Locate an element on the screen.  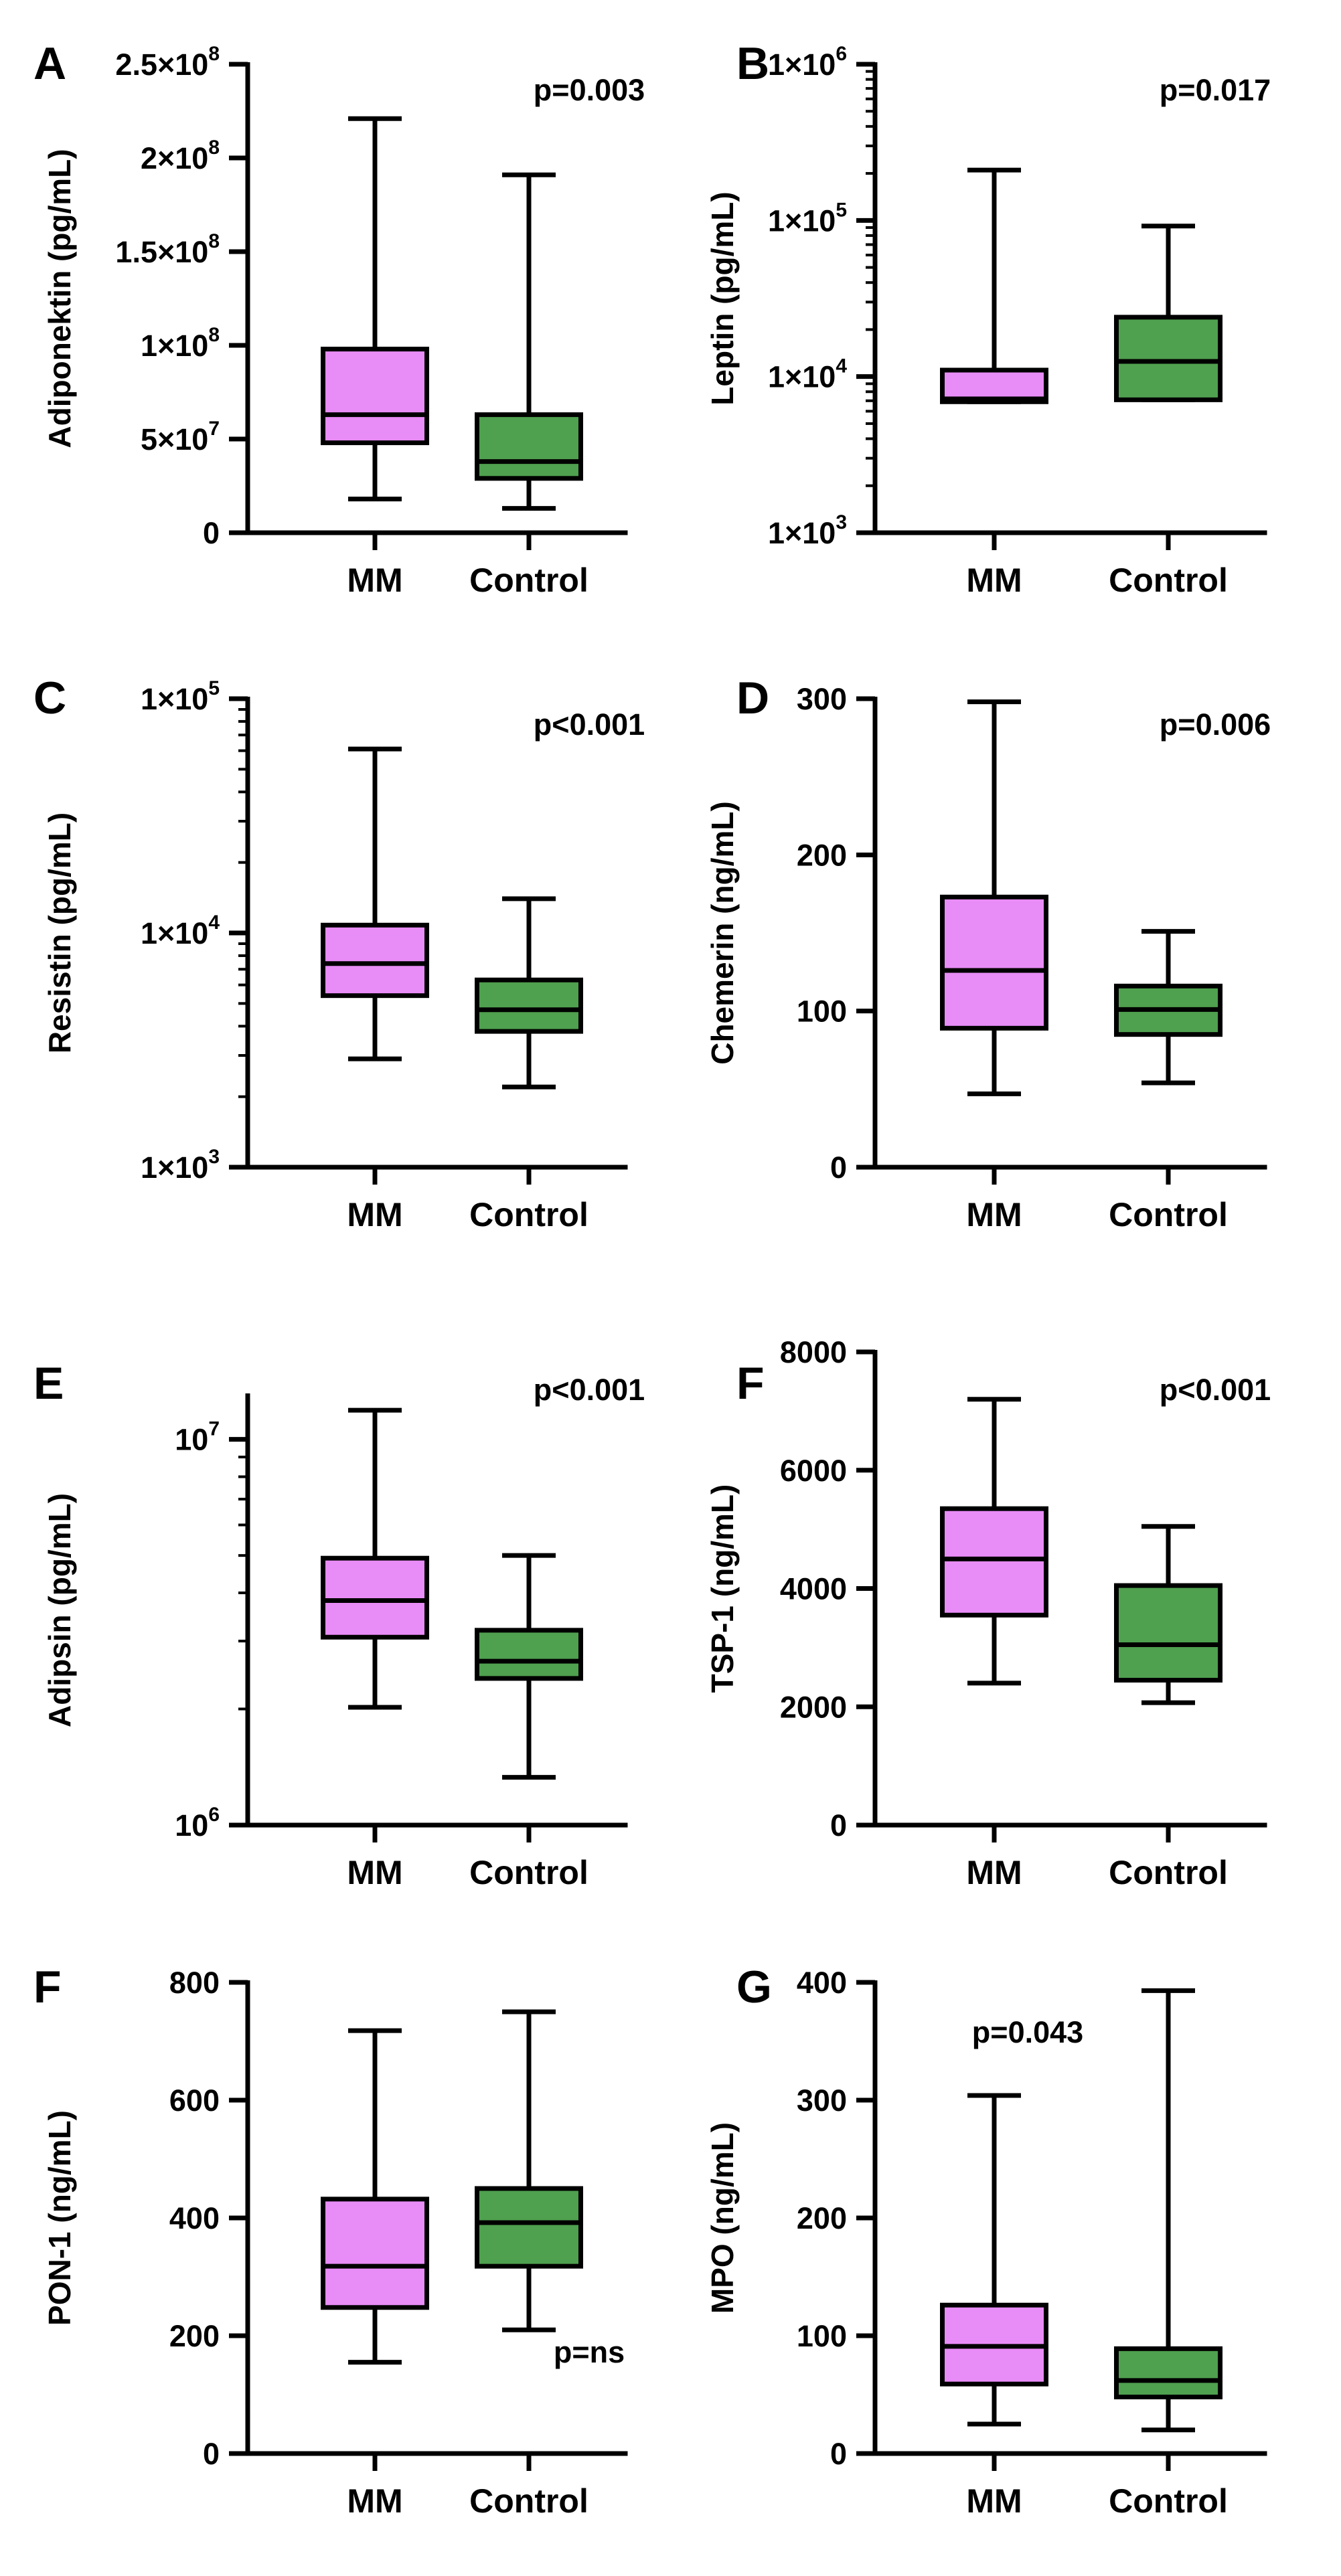
panel-e-adipsin: E Adipsin (pg/mL) 10⁶ 10⁷ MM Control p<0.001 is located at coordinates (339, 1624).